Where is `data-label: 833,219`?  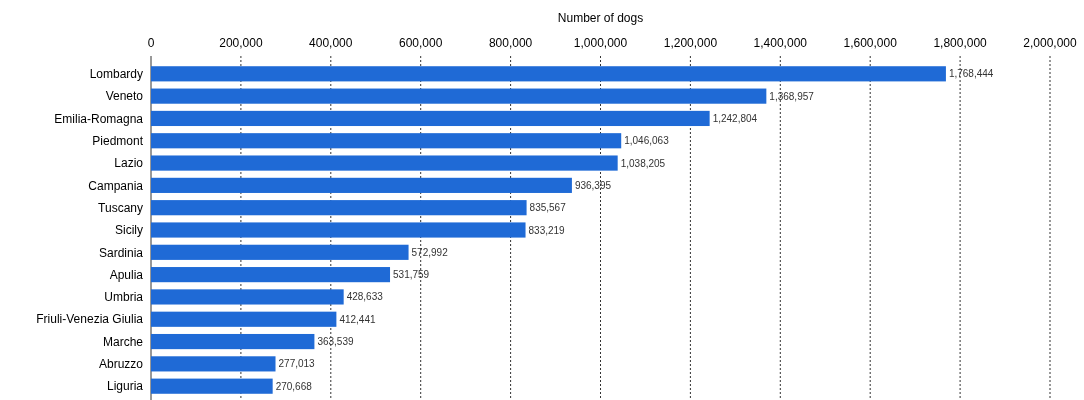
data-label: 833,219 is located at coordinates (547, 230).